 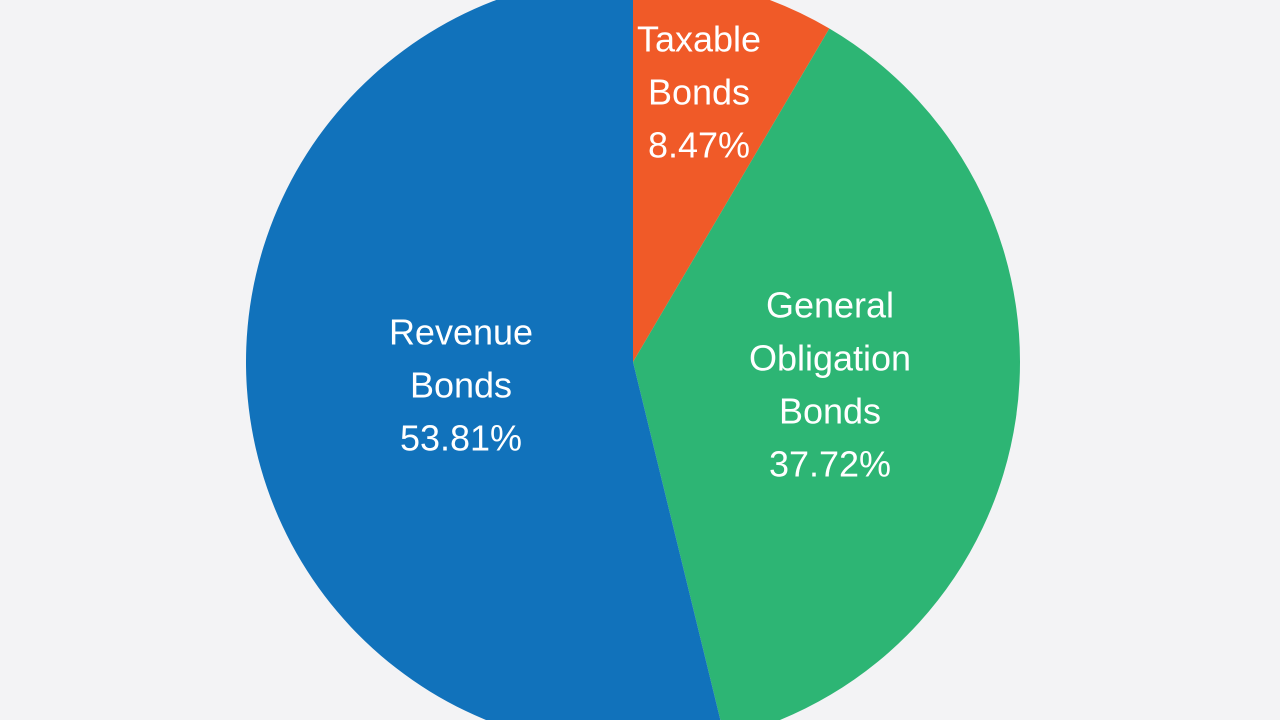 I want to click on slice-label-taxable-bonds: Taxable Bonds 8.47%, so click(x=699, y=92).